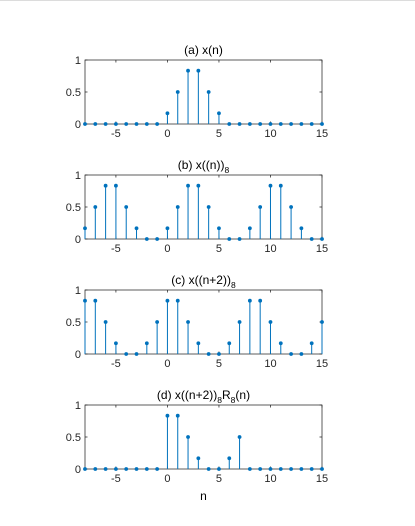 The width and height of the screenshot is (415, 526). Describe the element at coordinates (270, 364) in the screenshot. I see `x-tick-label: 10` at that location.